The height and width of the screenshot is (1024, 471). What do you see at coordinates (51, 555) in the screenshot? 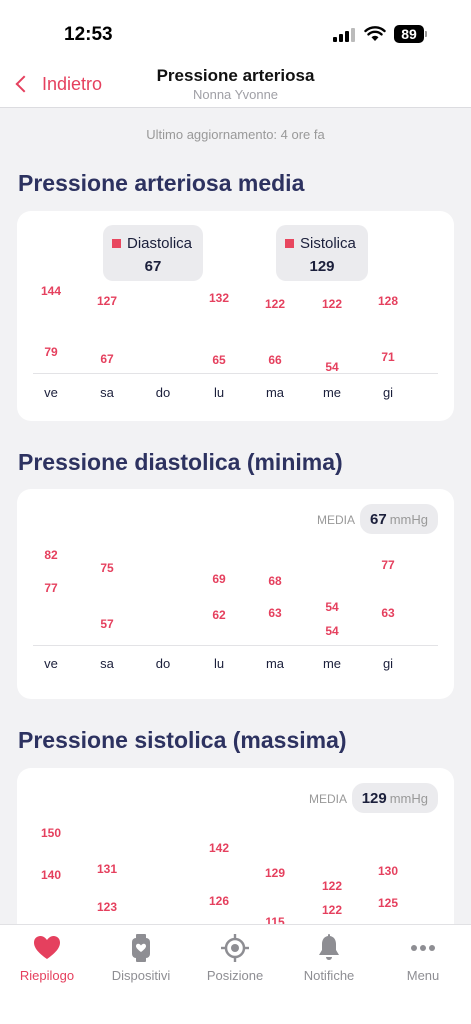
I see `bar-value-max: 82` at bounding box center [51, 555].